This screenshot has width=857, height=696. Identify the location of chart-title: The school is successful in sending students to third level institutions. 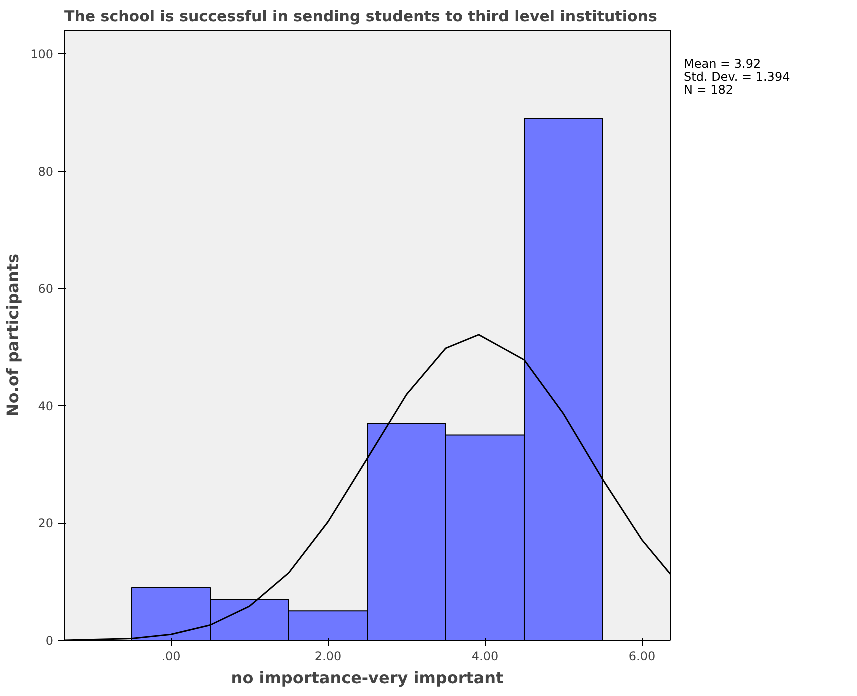
(361, 17).